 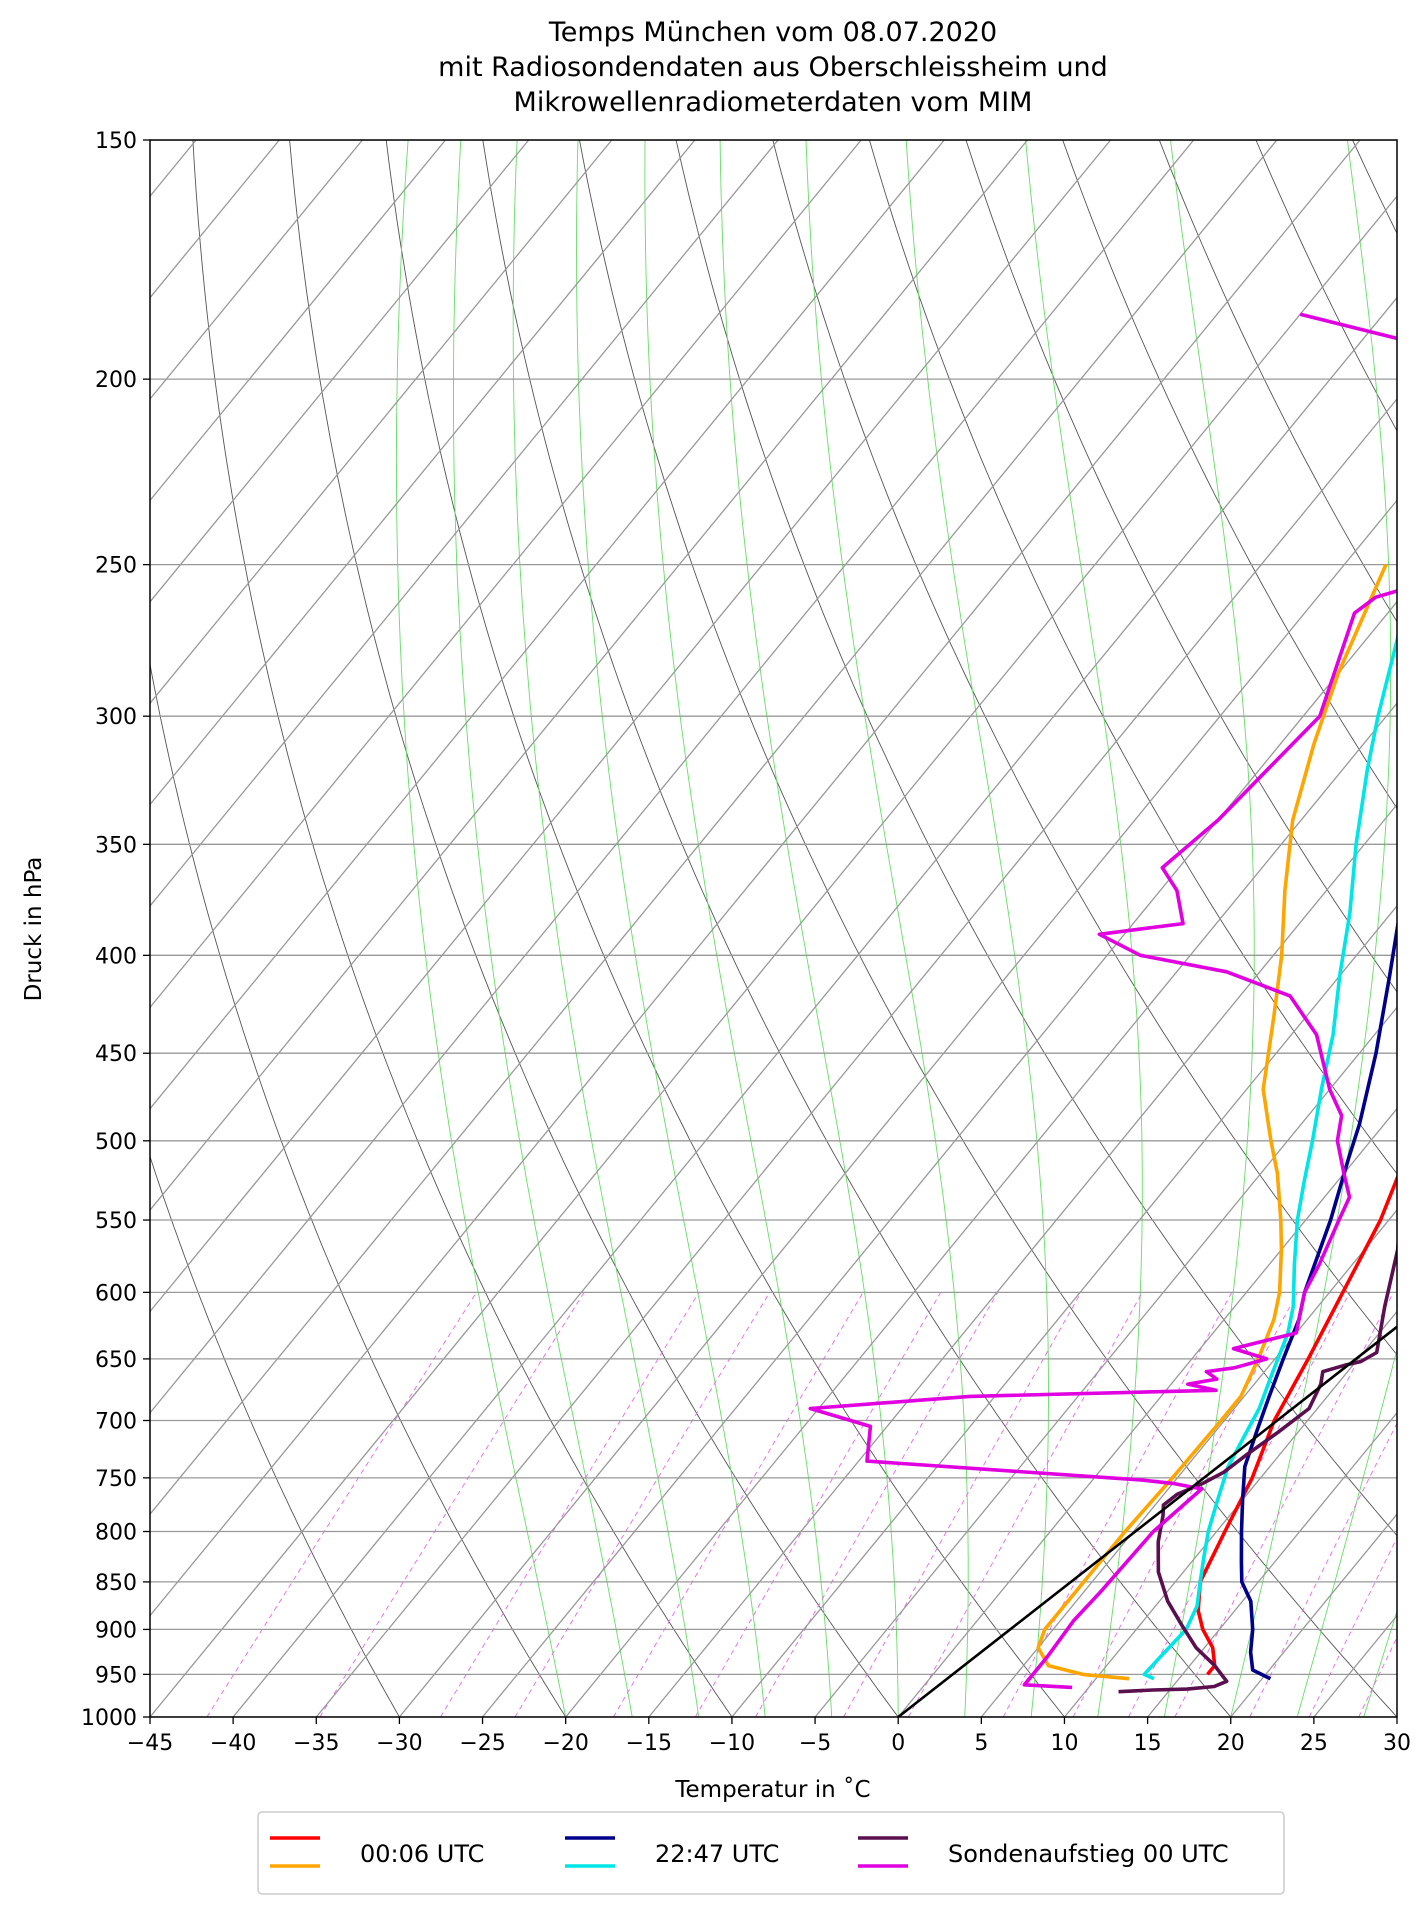 What do you see at coordinates (772, 32) in the screenshot?
I see `chart-title-line-1: Temps München vom 08.07.2020` at bounding box center [772, 32].